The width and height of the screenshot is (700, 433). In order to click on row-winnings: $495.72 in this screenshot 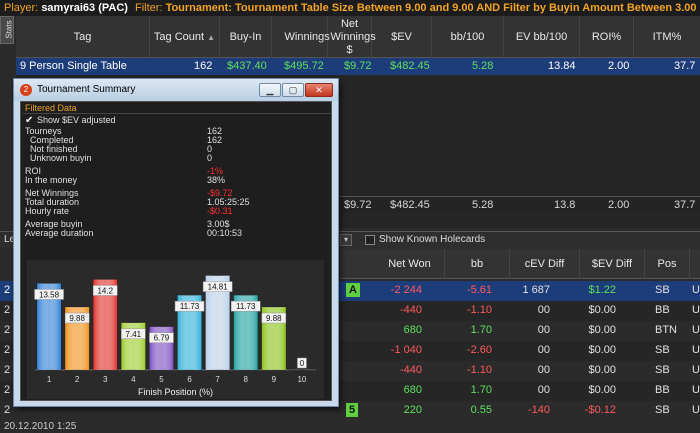, I will do `click(304, 66)`.